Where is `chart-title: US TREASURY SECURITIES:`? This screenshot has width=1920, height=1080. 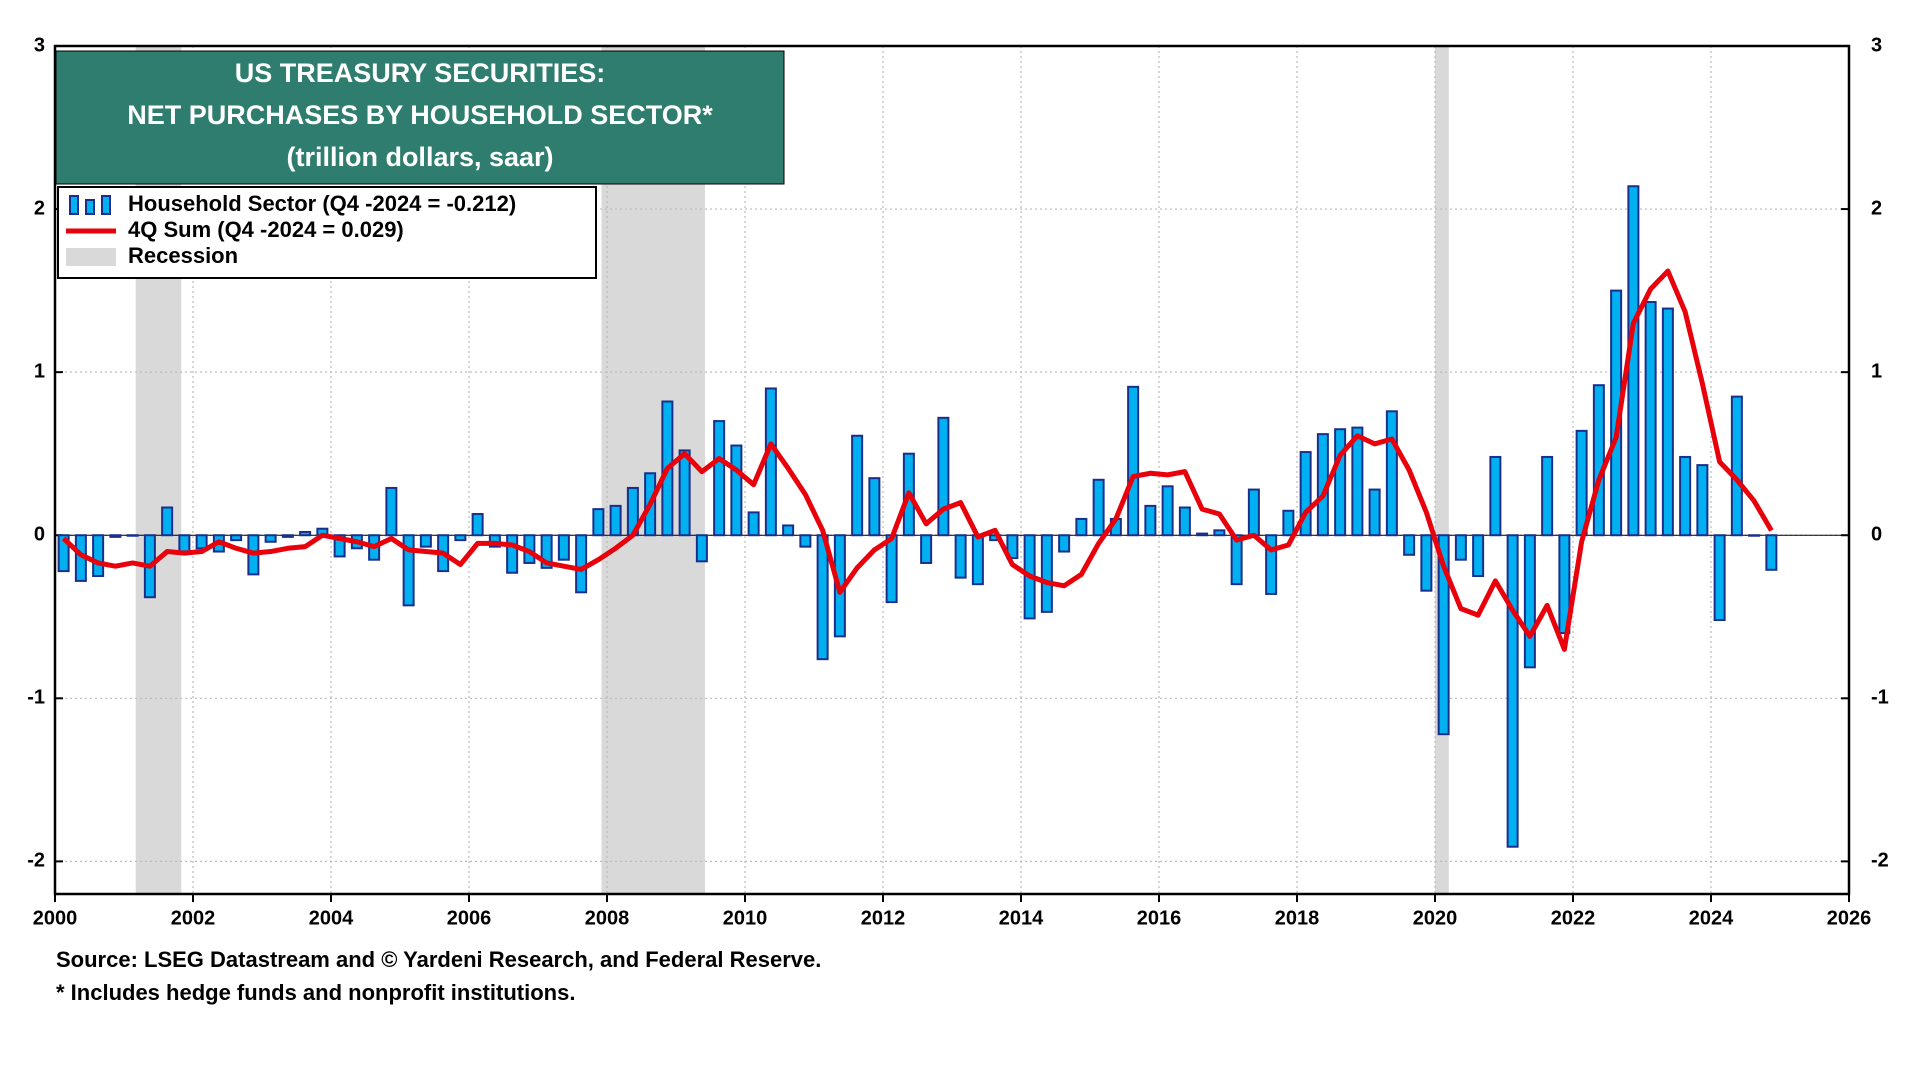 chart-title: US TREASURY SECURITIES: is located at coordinates (420, 73).